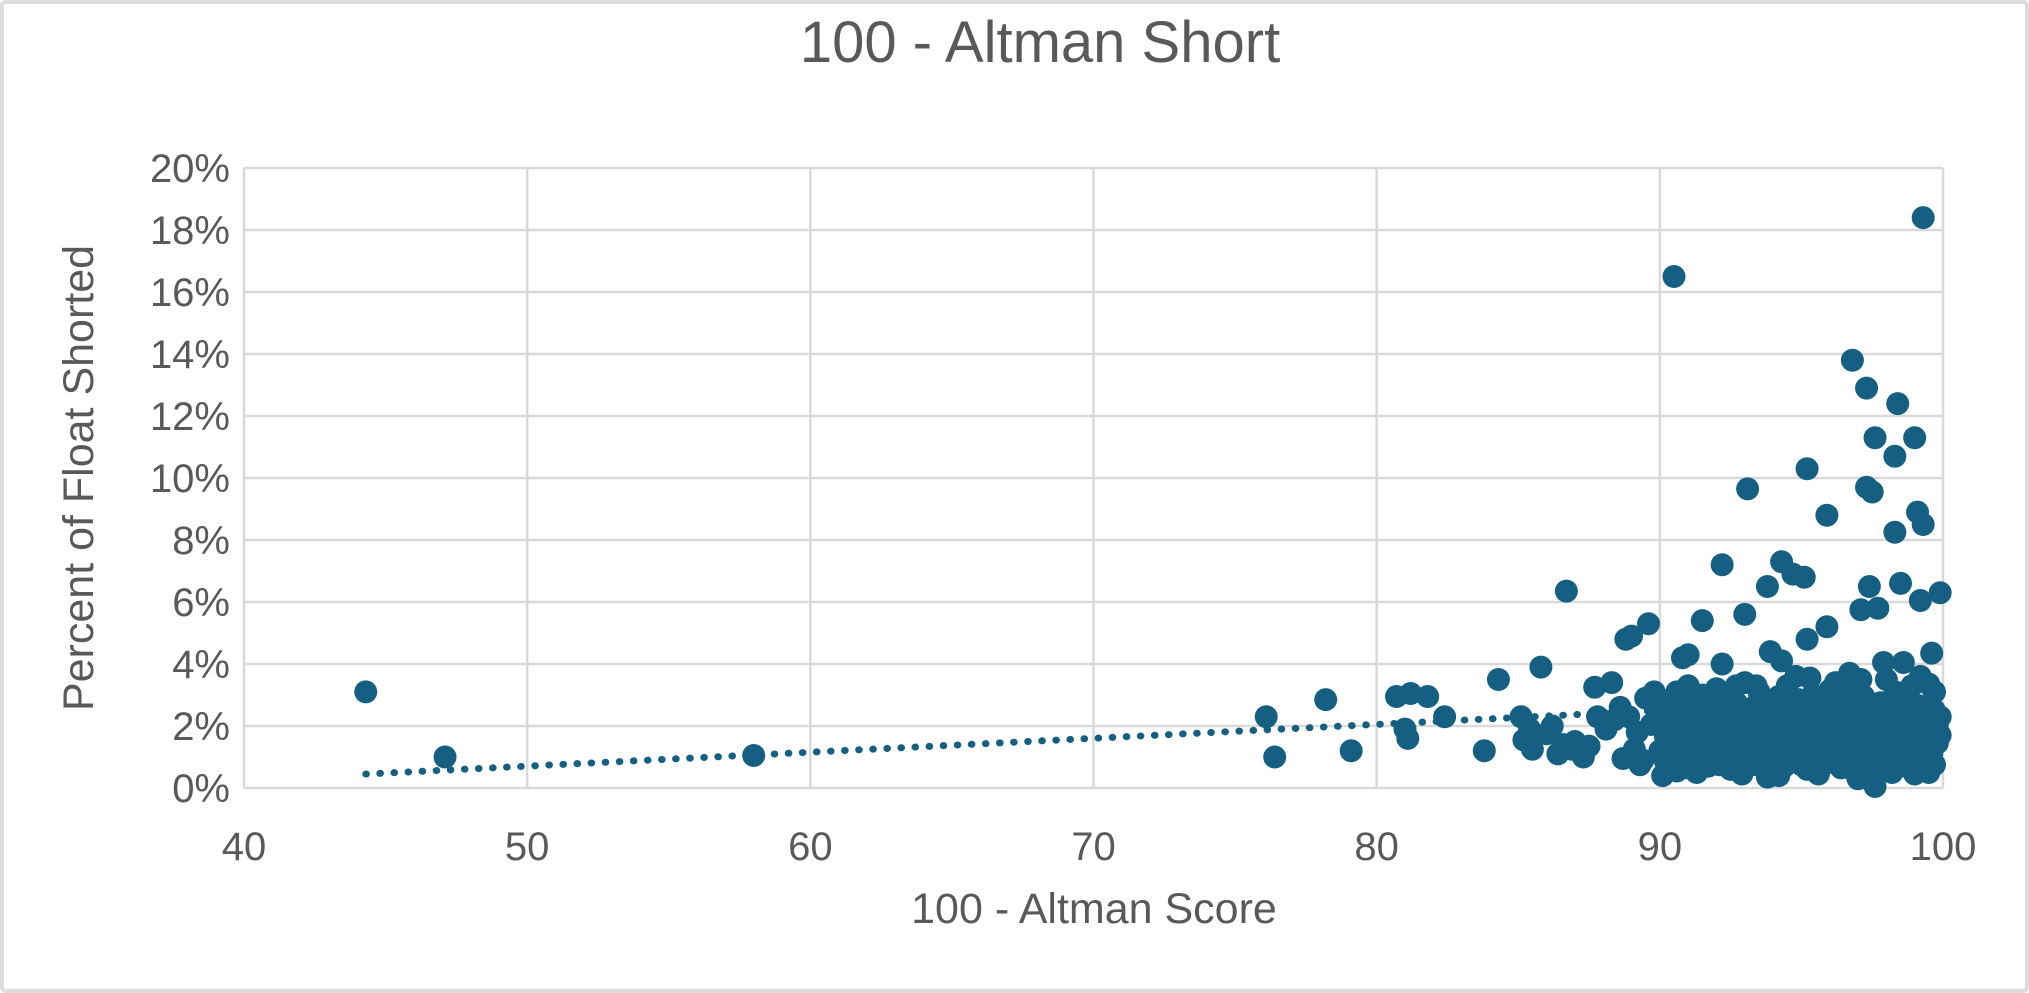  I want to click on y-tick-label: 20%, so click(190, 169).